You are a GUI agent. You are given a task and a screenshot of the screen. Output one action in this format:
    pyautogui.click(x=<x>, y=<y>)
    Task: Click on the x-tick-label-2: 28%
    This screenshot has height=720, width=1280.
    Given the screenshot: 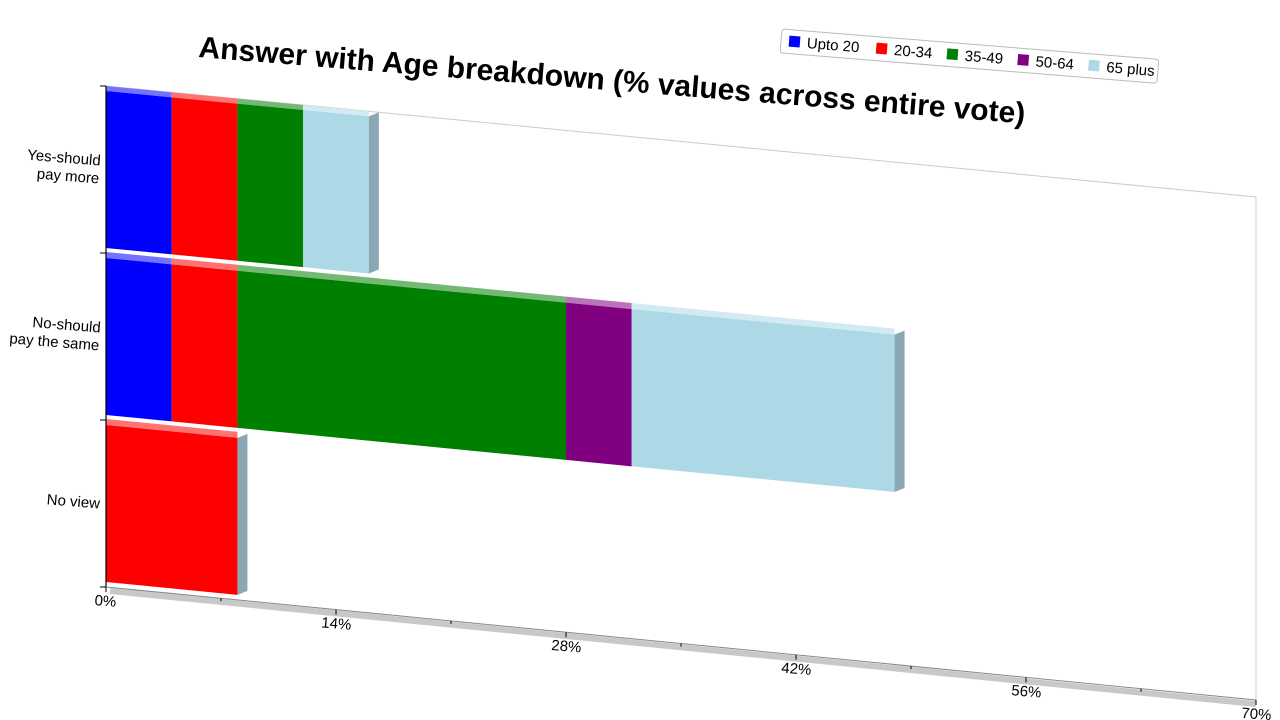 What is the action you would take?
    pyautogui.click(x=566, y=646)
    